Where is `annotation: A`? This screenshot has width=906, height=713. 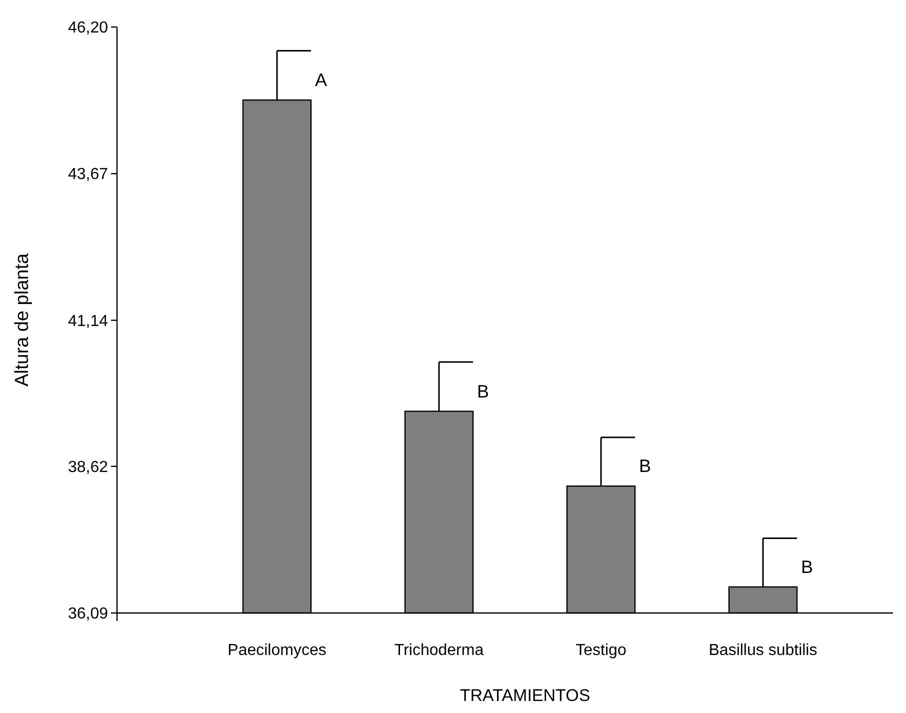
annotation: A is located at coordinates (321, 80).